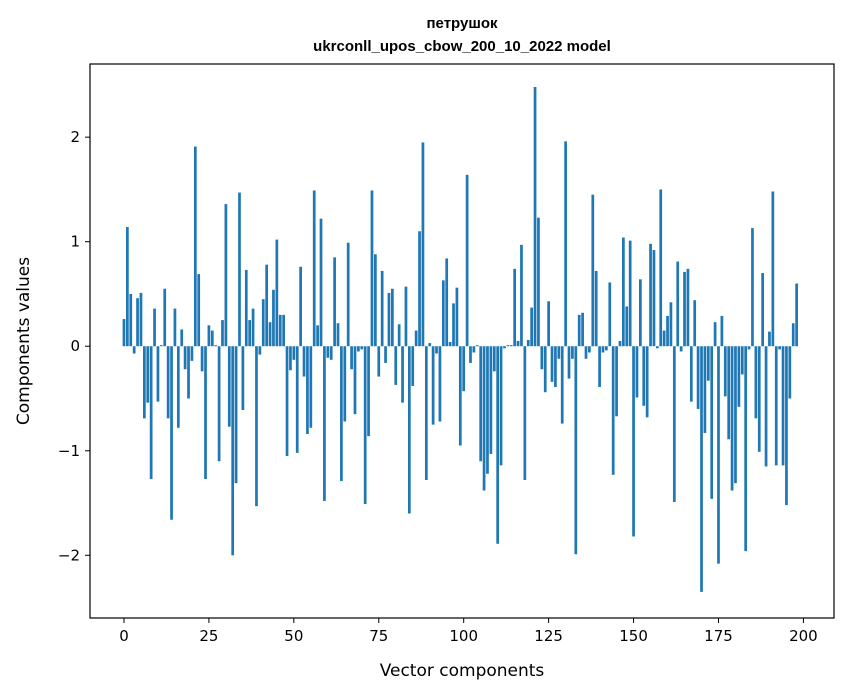 This screenshot has height=696, width=847. Describe the element at coordinates (293, 636) in the screenshot. I see `x-tick-label: 50` at that location.